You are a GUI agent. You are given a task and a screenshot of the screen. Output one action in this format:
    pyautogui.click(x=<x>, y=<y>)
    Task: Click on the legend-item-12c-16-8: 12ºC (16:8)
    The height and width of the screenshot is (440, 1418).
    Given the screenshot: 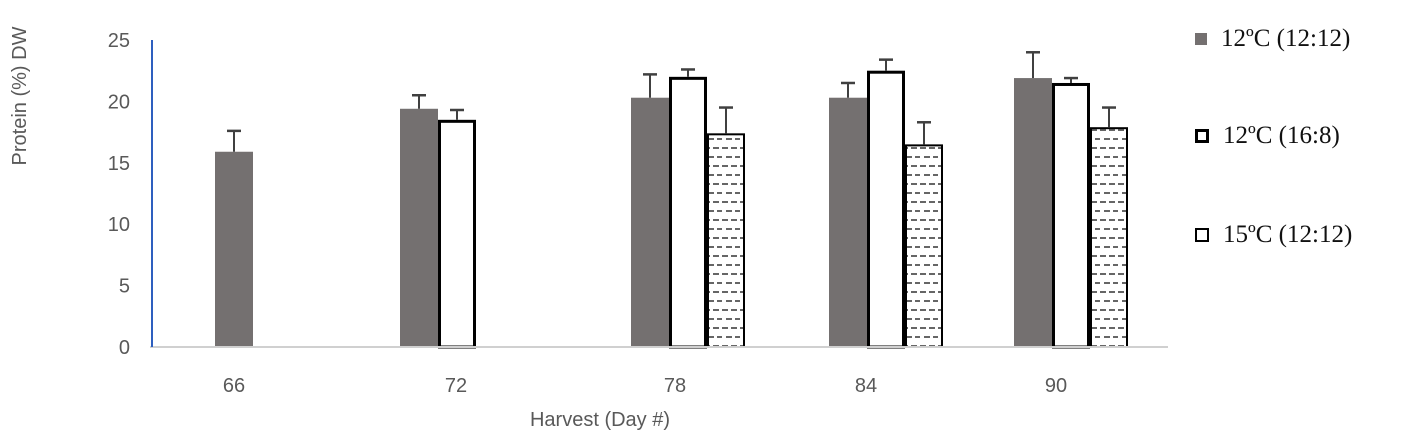 What is the action you would take?
    pyautogui.click(x=1267, y=136)
    